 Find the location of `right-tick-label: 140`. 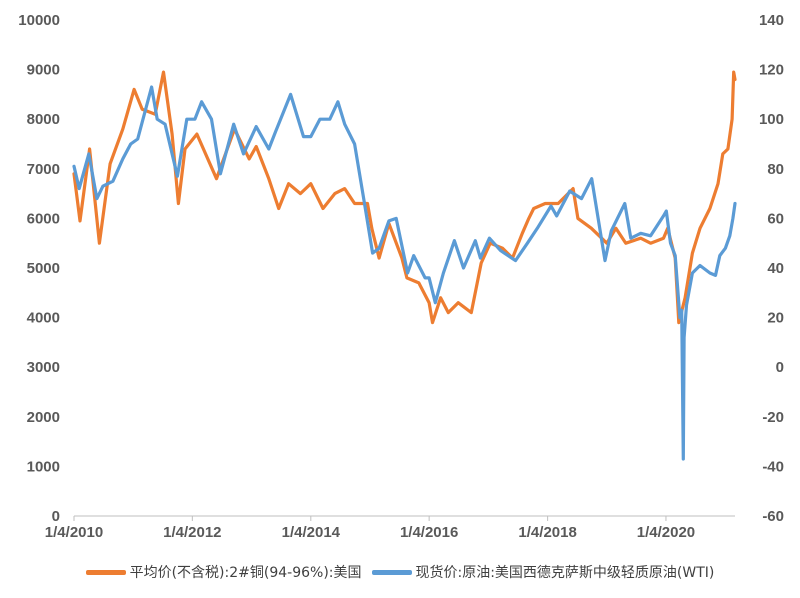

right-tick-label: 140 is located at coordinates (771, 20).